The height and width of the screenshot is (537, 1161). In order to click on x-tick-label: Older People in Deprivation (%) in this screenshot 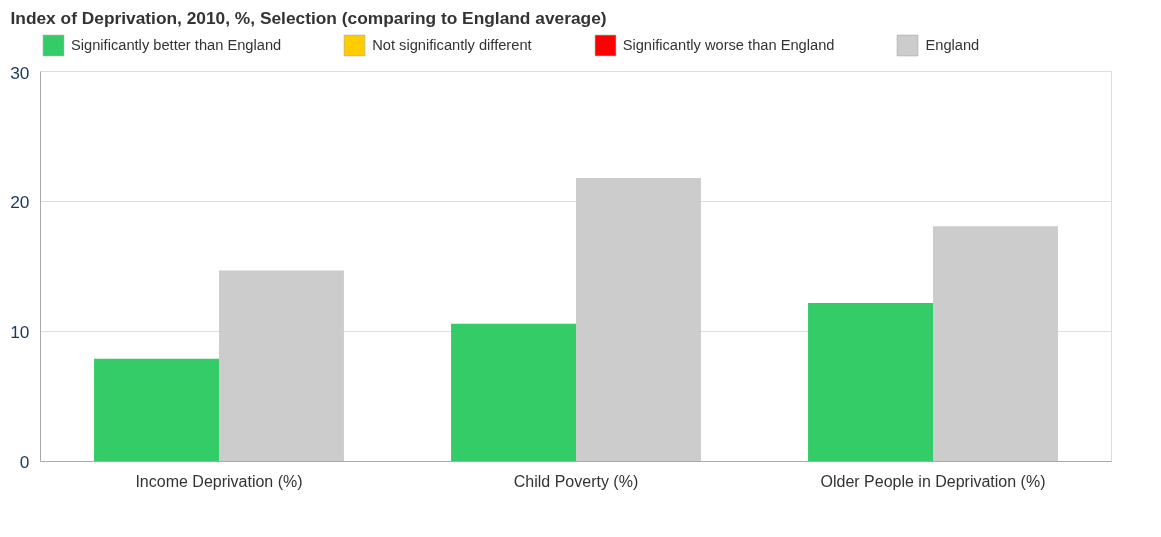, I will do `click(933, 481)`.